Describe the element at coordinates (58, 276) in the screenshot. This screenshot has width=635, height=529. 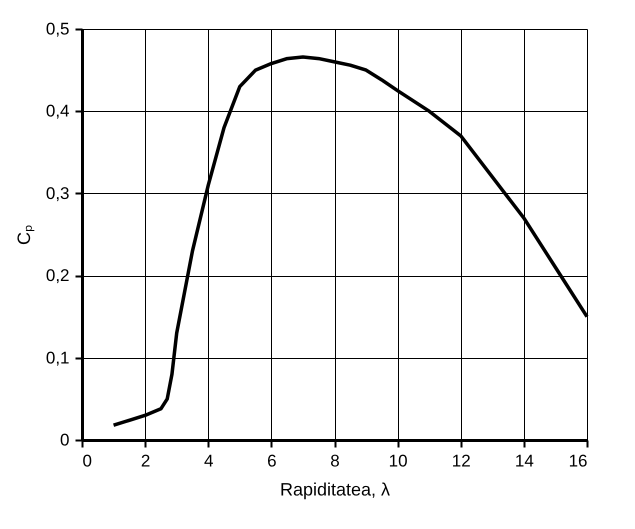
I see `y-tick-label: 0,2` at that location.